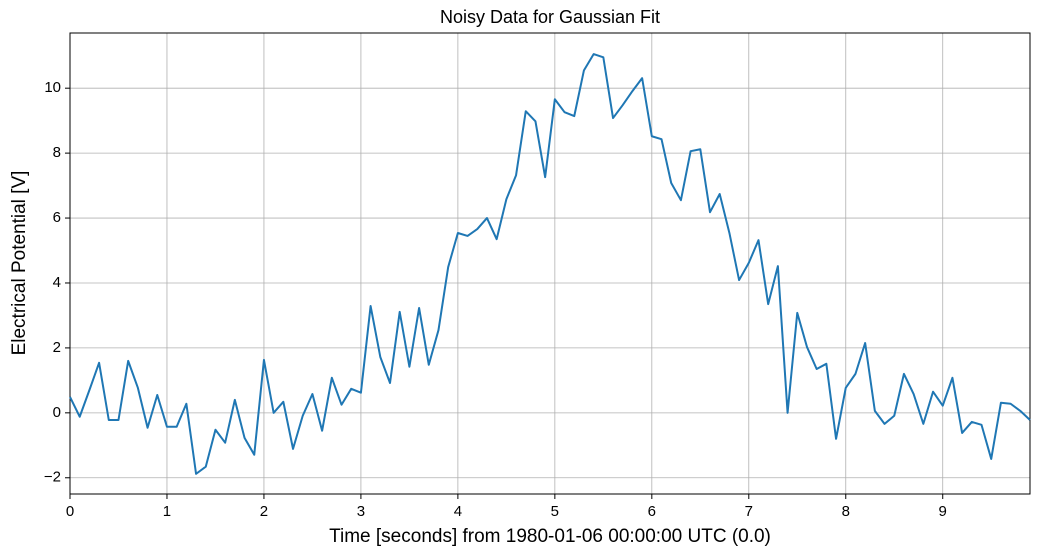 The height and width of the screenshot is (557, 1039). Describe the element at coordinates (652, 511) in the screenshot. I see `x-tick-label: 6` at that location.